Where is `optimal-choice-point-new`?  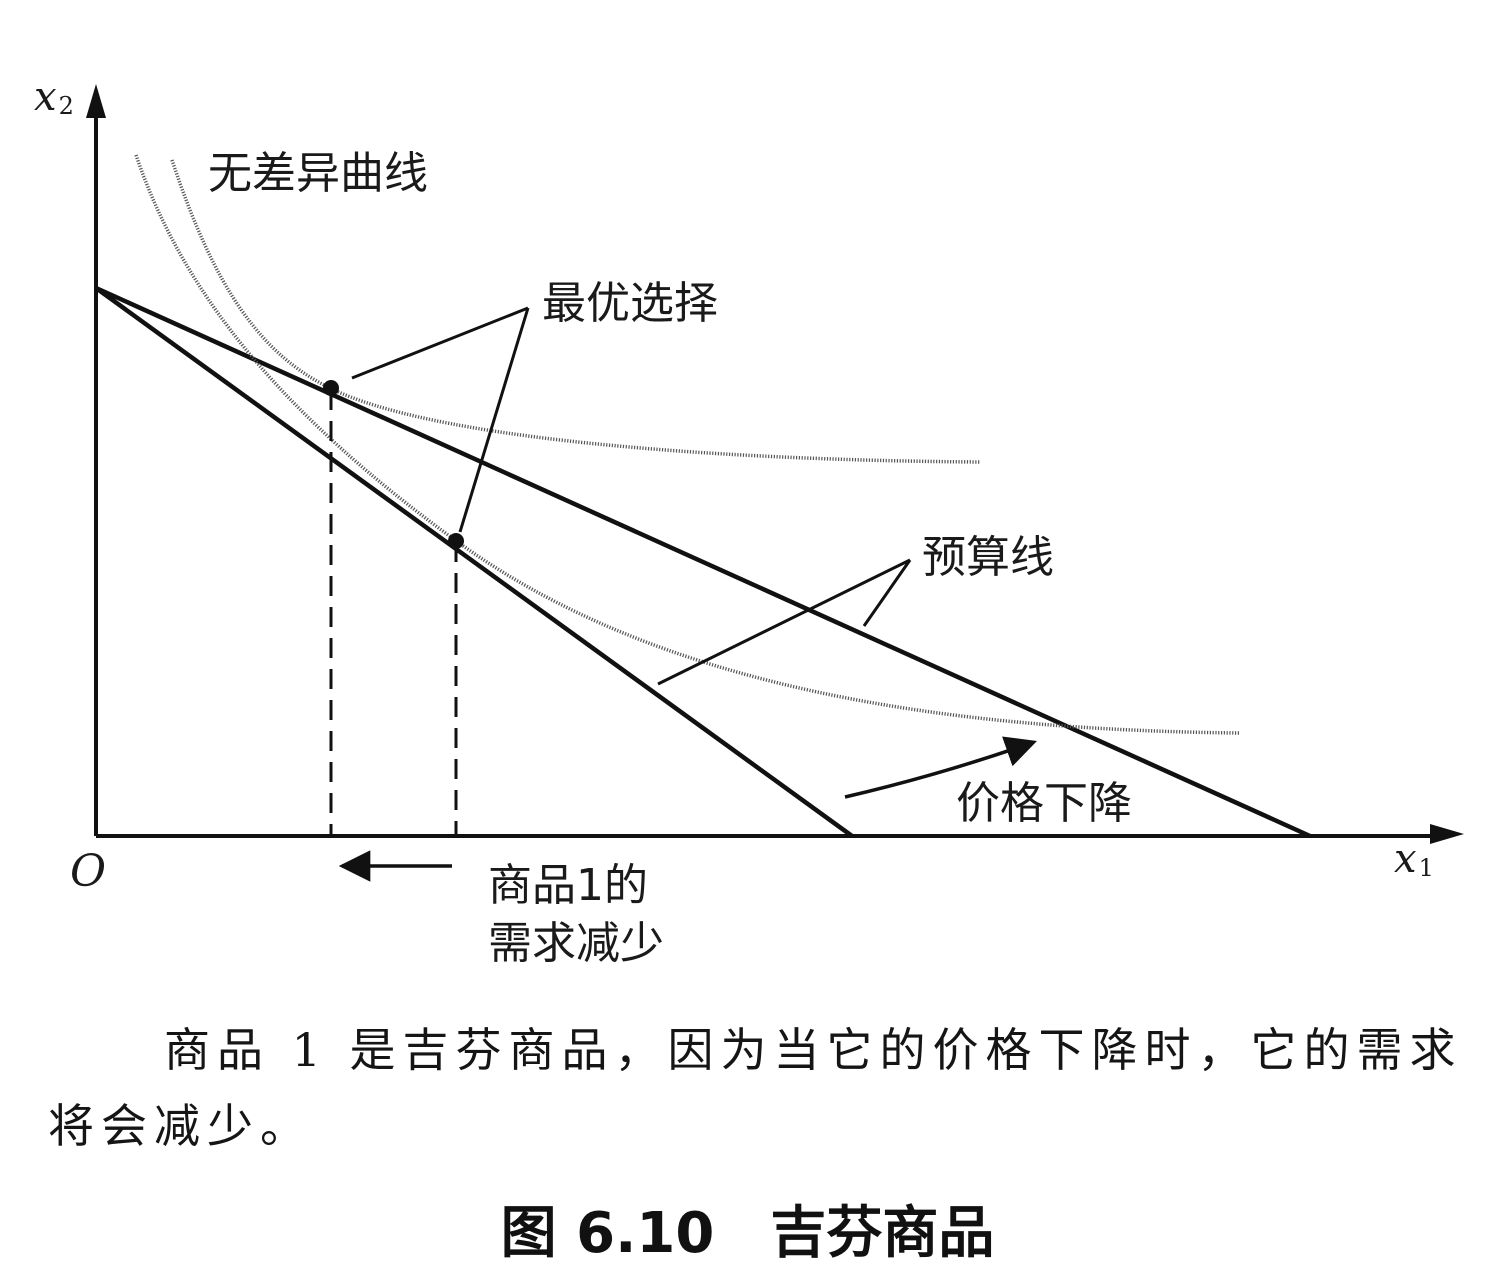 optimal-choice-point-new is located at coordinates (331, 388).